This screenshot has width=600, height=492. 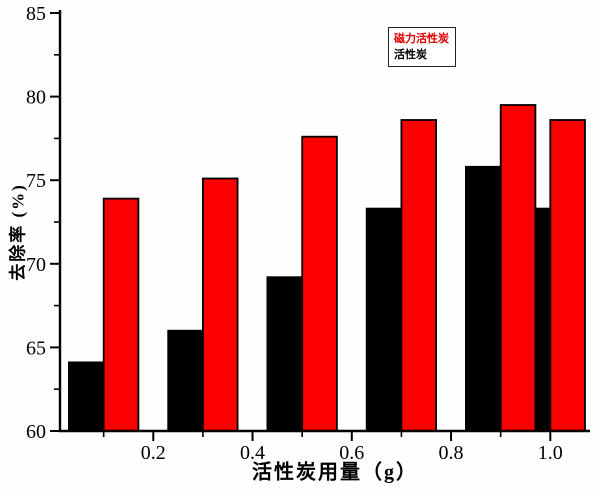 What do you see at coordinates (86, 396) in the screenshot?
I see `bar-series0-group0` at bounding box center [86, 396].